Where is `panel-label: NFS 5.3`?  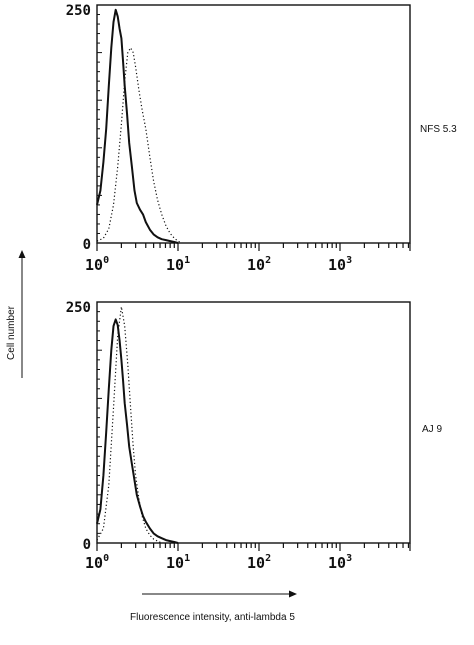 panel-label: NFS 5.3 is located at coordinates (438, 129).